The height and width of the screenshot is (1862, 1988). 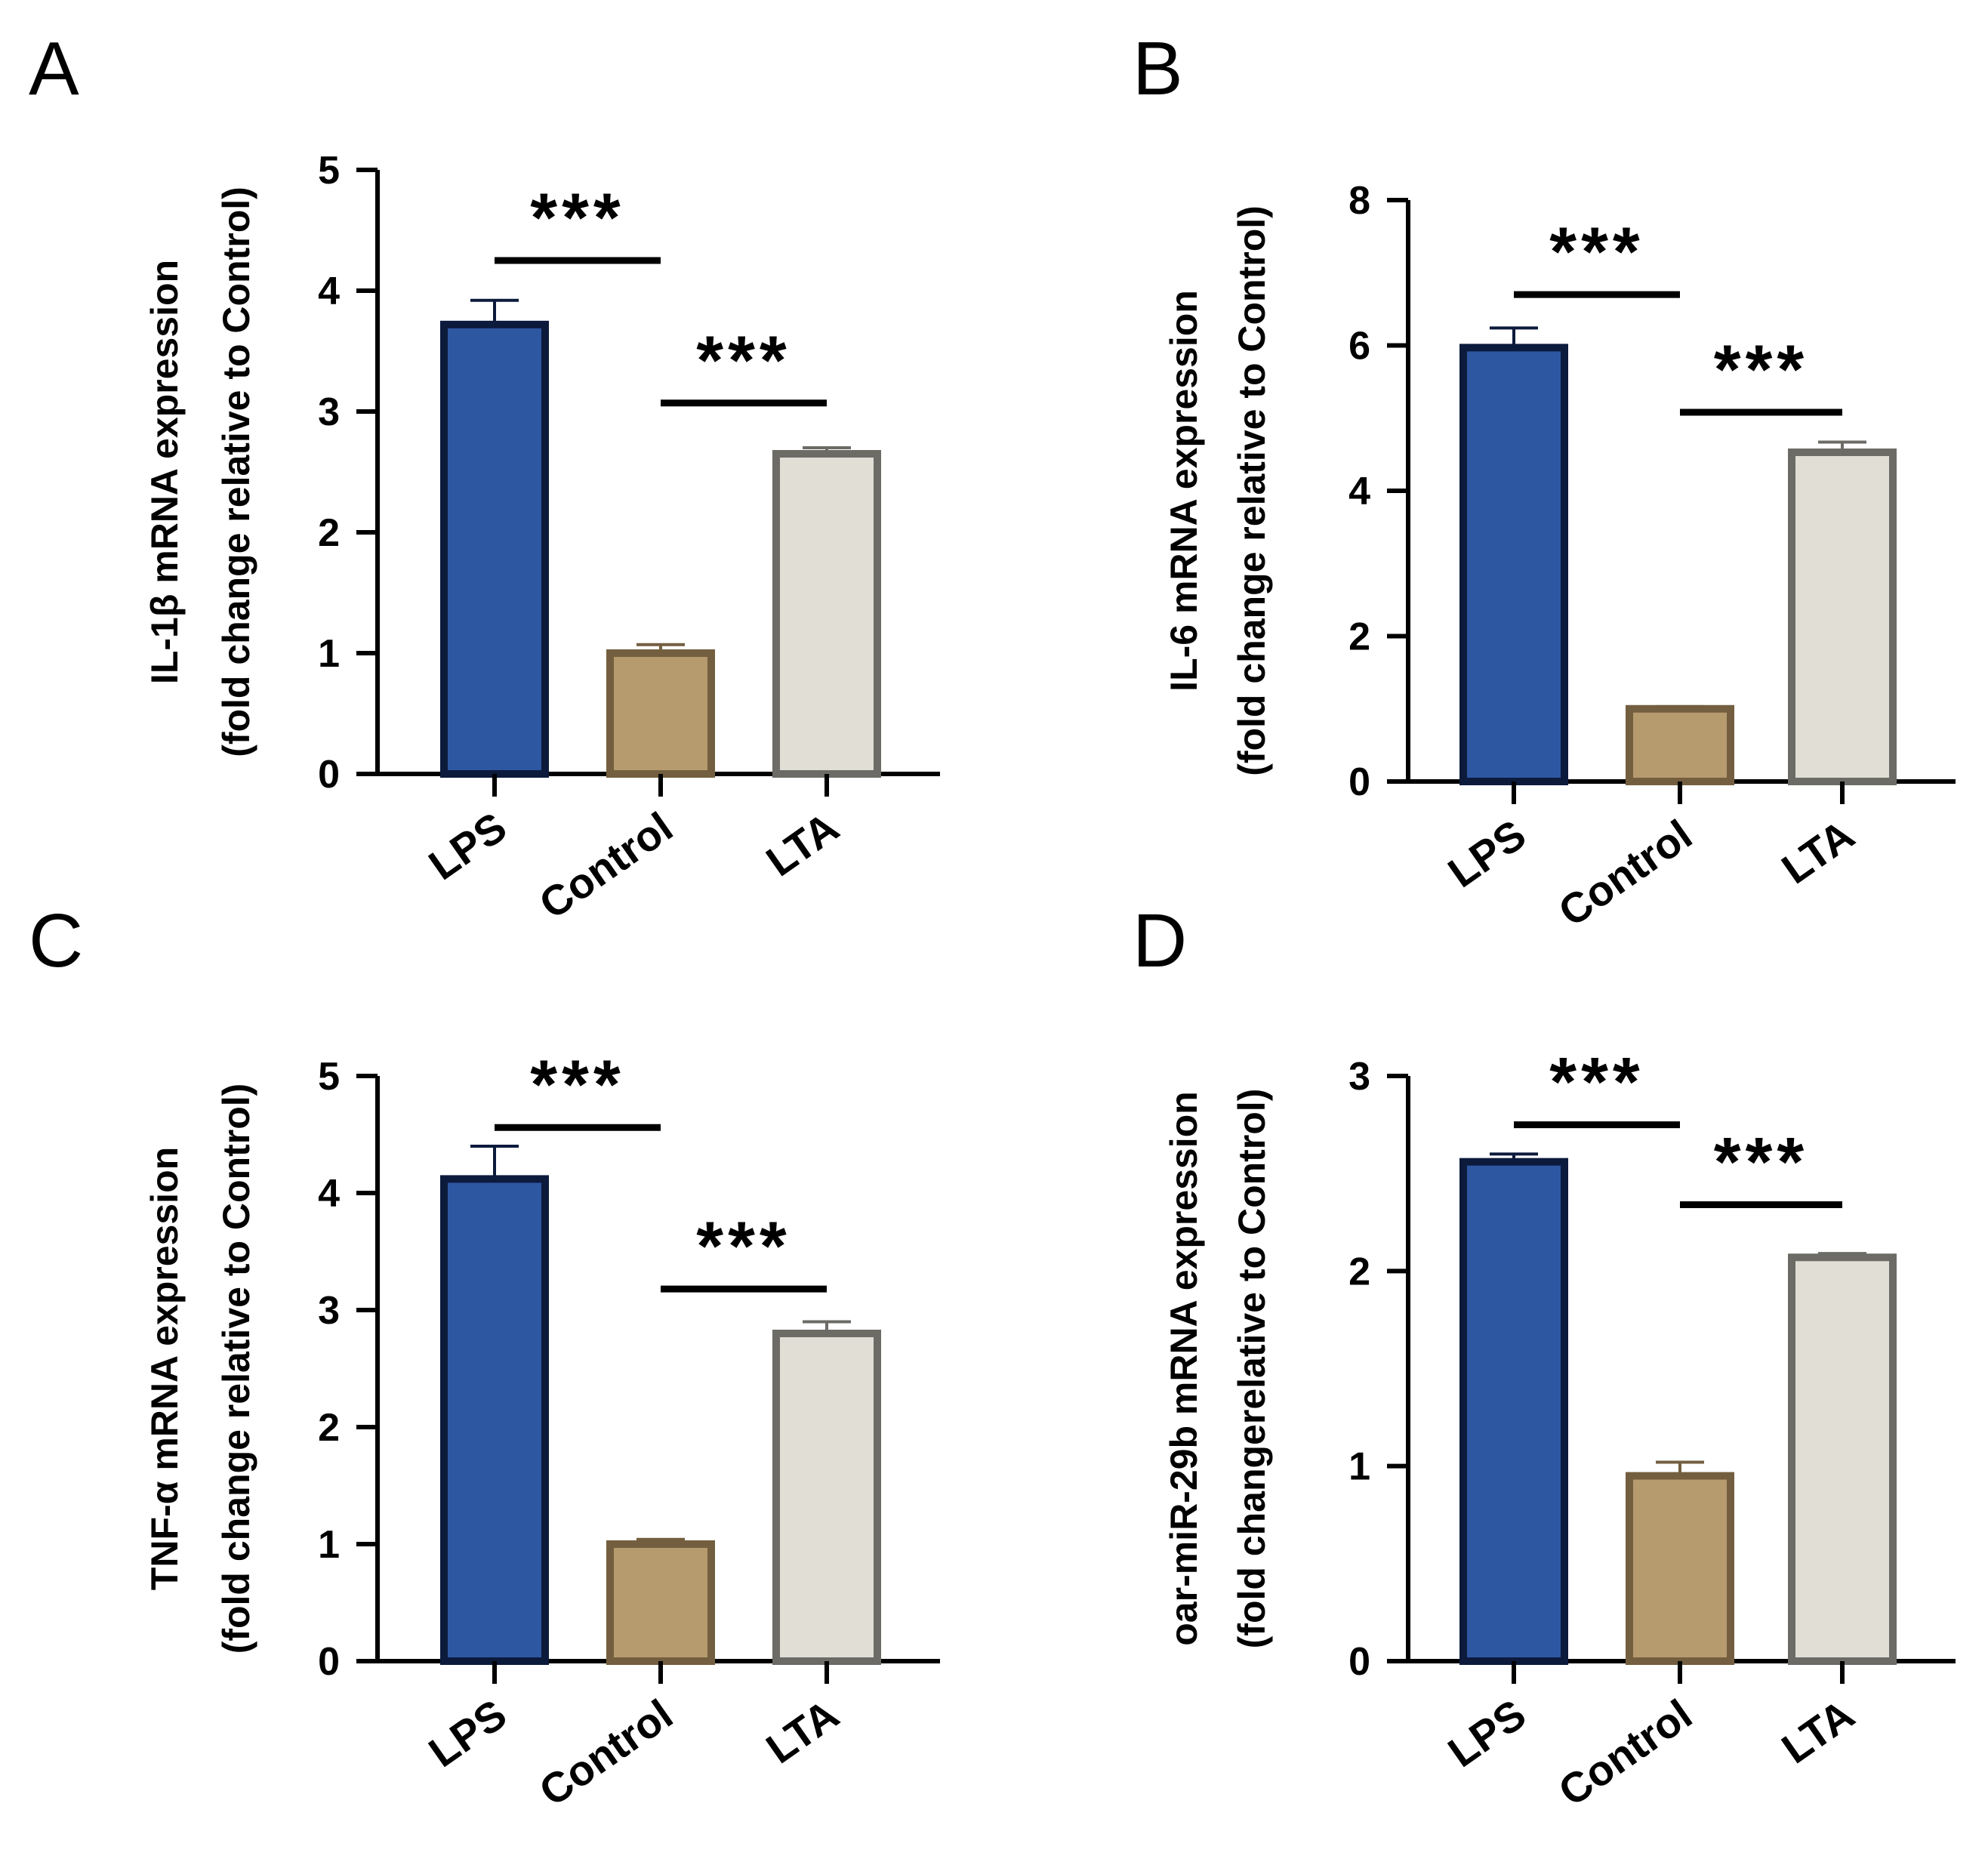 I want to click on y-tick-label: 6, so click(x=1359, y=346).